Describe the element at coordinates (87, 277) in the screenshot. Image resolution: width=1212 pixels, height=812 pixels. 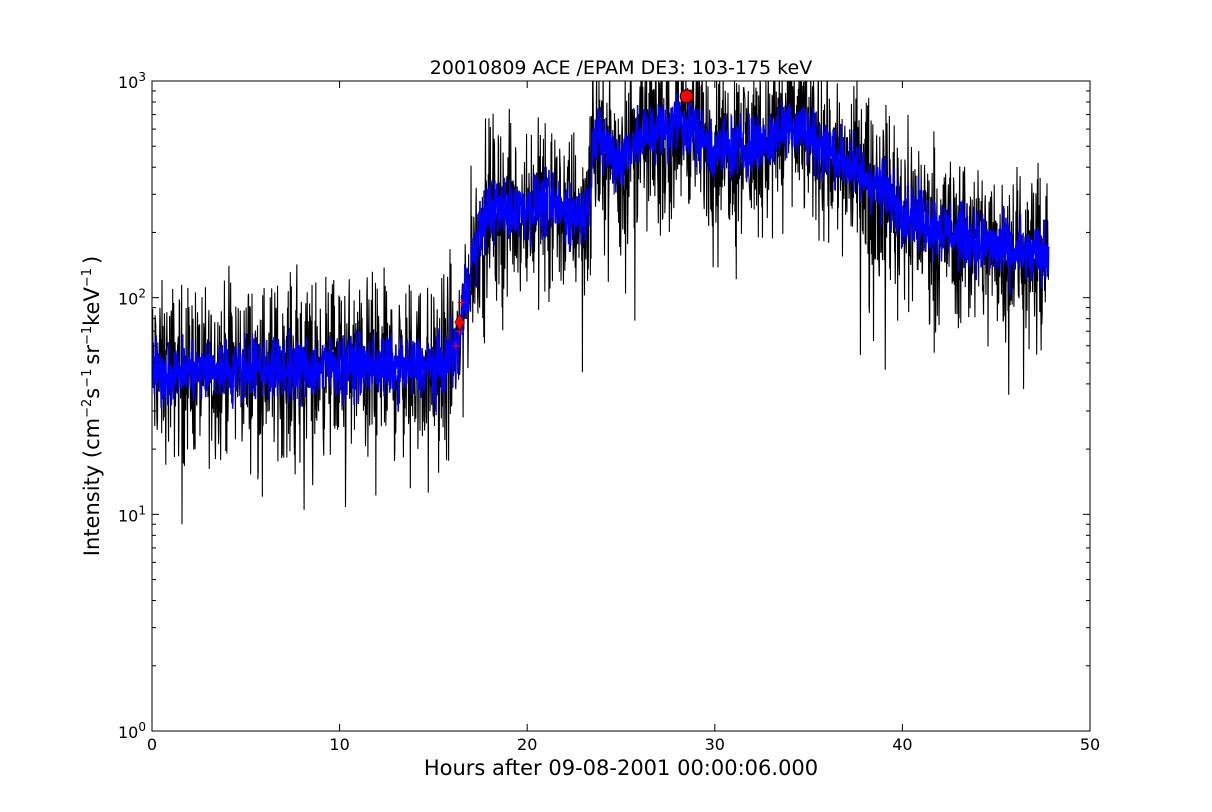
I see `y-axis-title-exp4: −1` at that location.